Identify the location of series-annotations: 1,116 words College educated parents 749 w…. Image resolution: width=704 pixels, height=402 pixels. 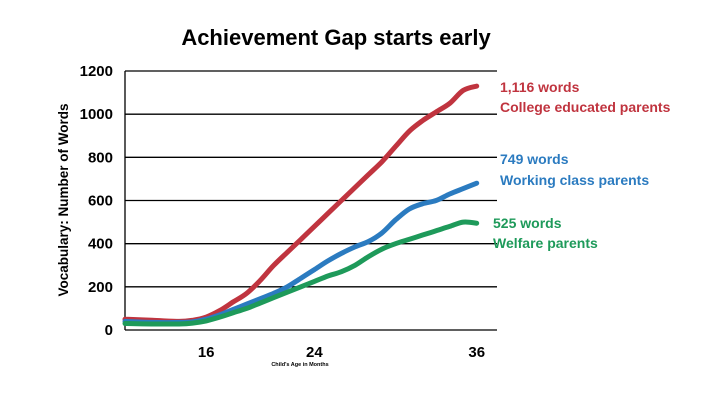
(582, 165).